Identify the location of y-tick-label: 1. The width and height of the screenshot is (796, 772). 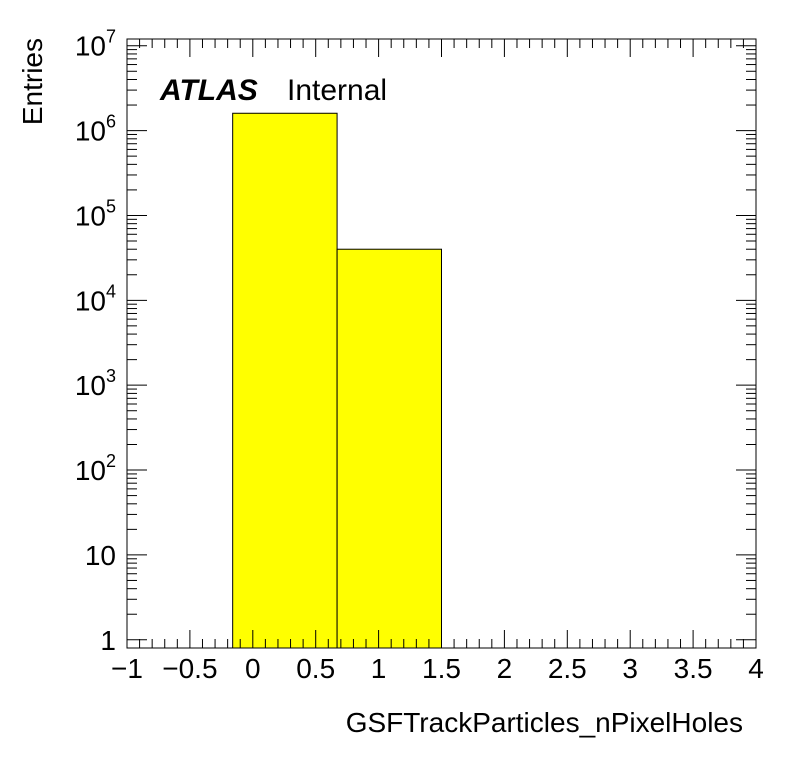
(108, 640).